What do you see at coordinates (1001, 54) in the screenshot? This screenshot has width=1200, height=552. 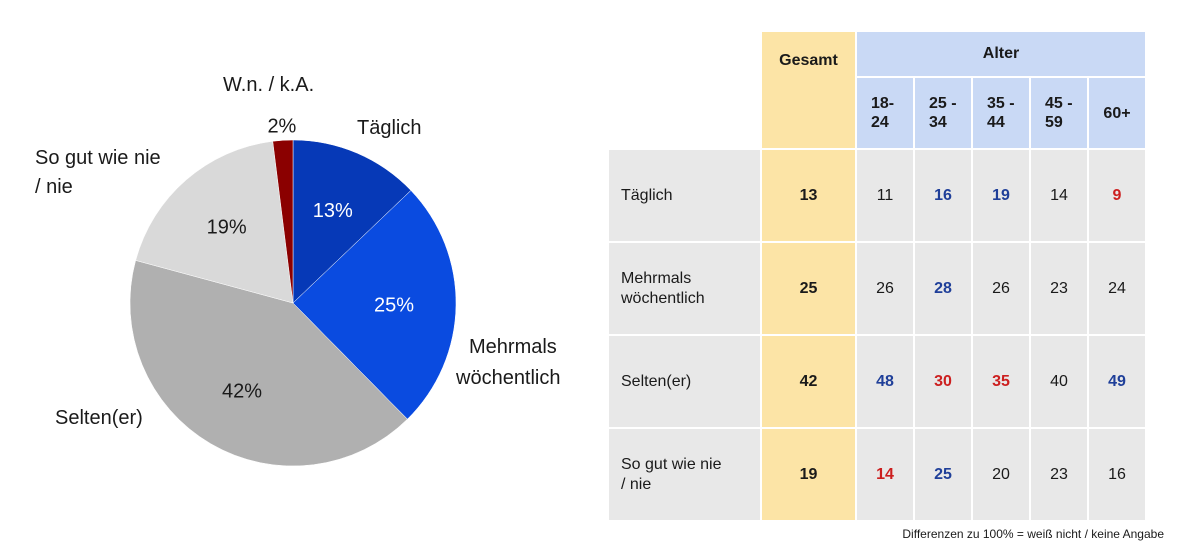 I see `alter-header: Alter` at bounding box center [1001, 54].